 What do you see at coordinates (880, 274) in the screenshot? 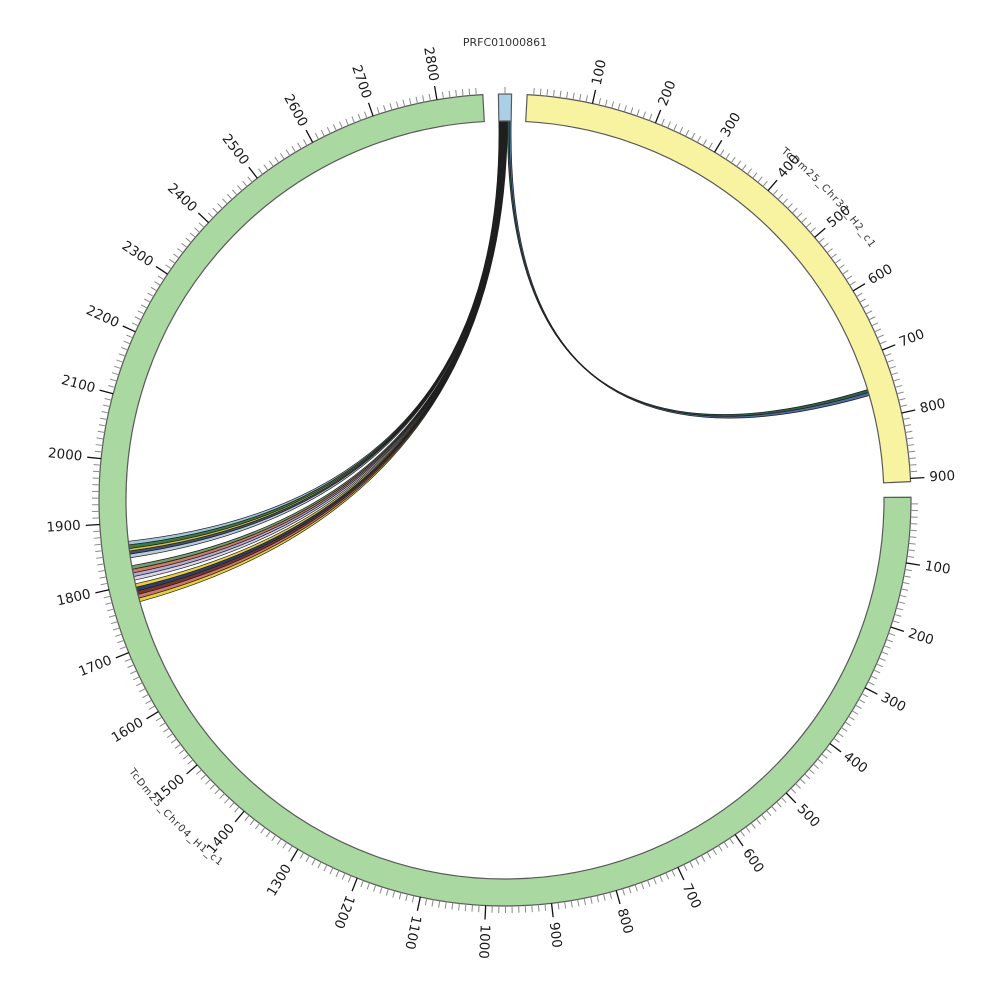
I see `tick-label: 600` at bounding box center [880, 274].